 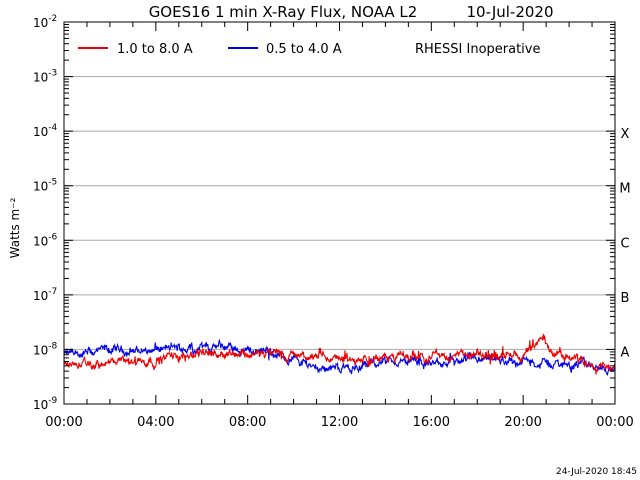 I want to click on x-tick-label: 08:00, so click(x=247, y=422).